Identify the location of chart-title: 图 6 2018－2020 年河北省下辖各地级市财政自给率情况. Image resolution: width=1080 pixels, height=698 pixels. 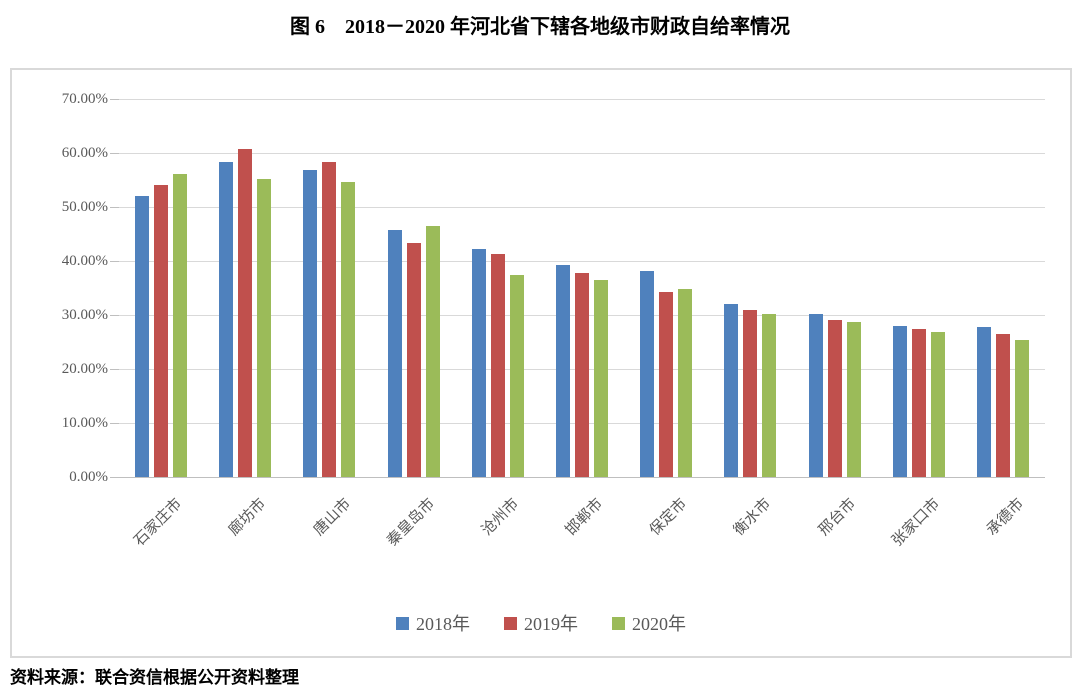
(540, 27).